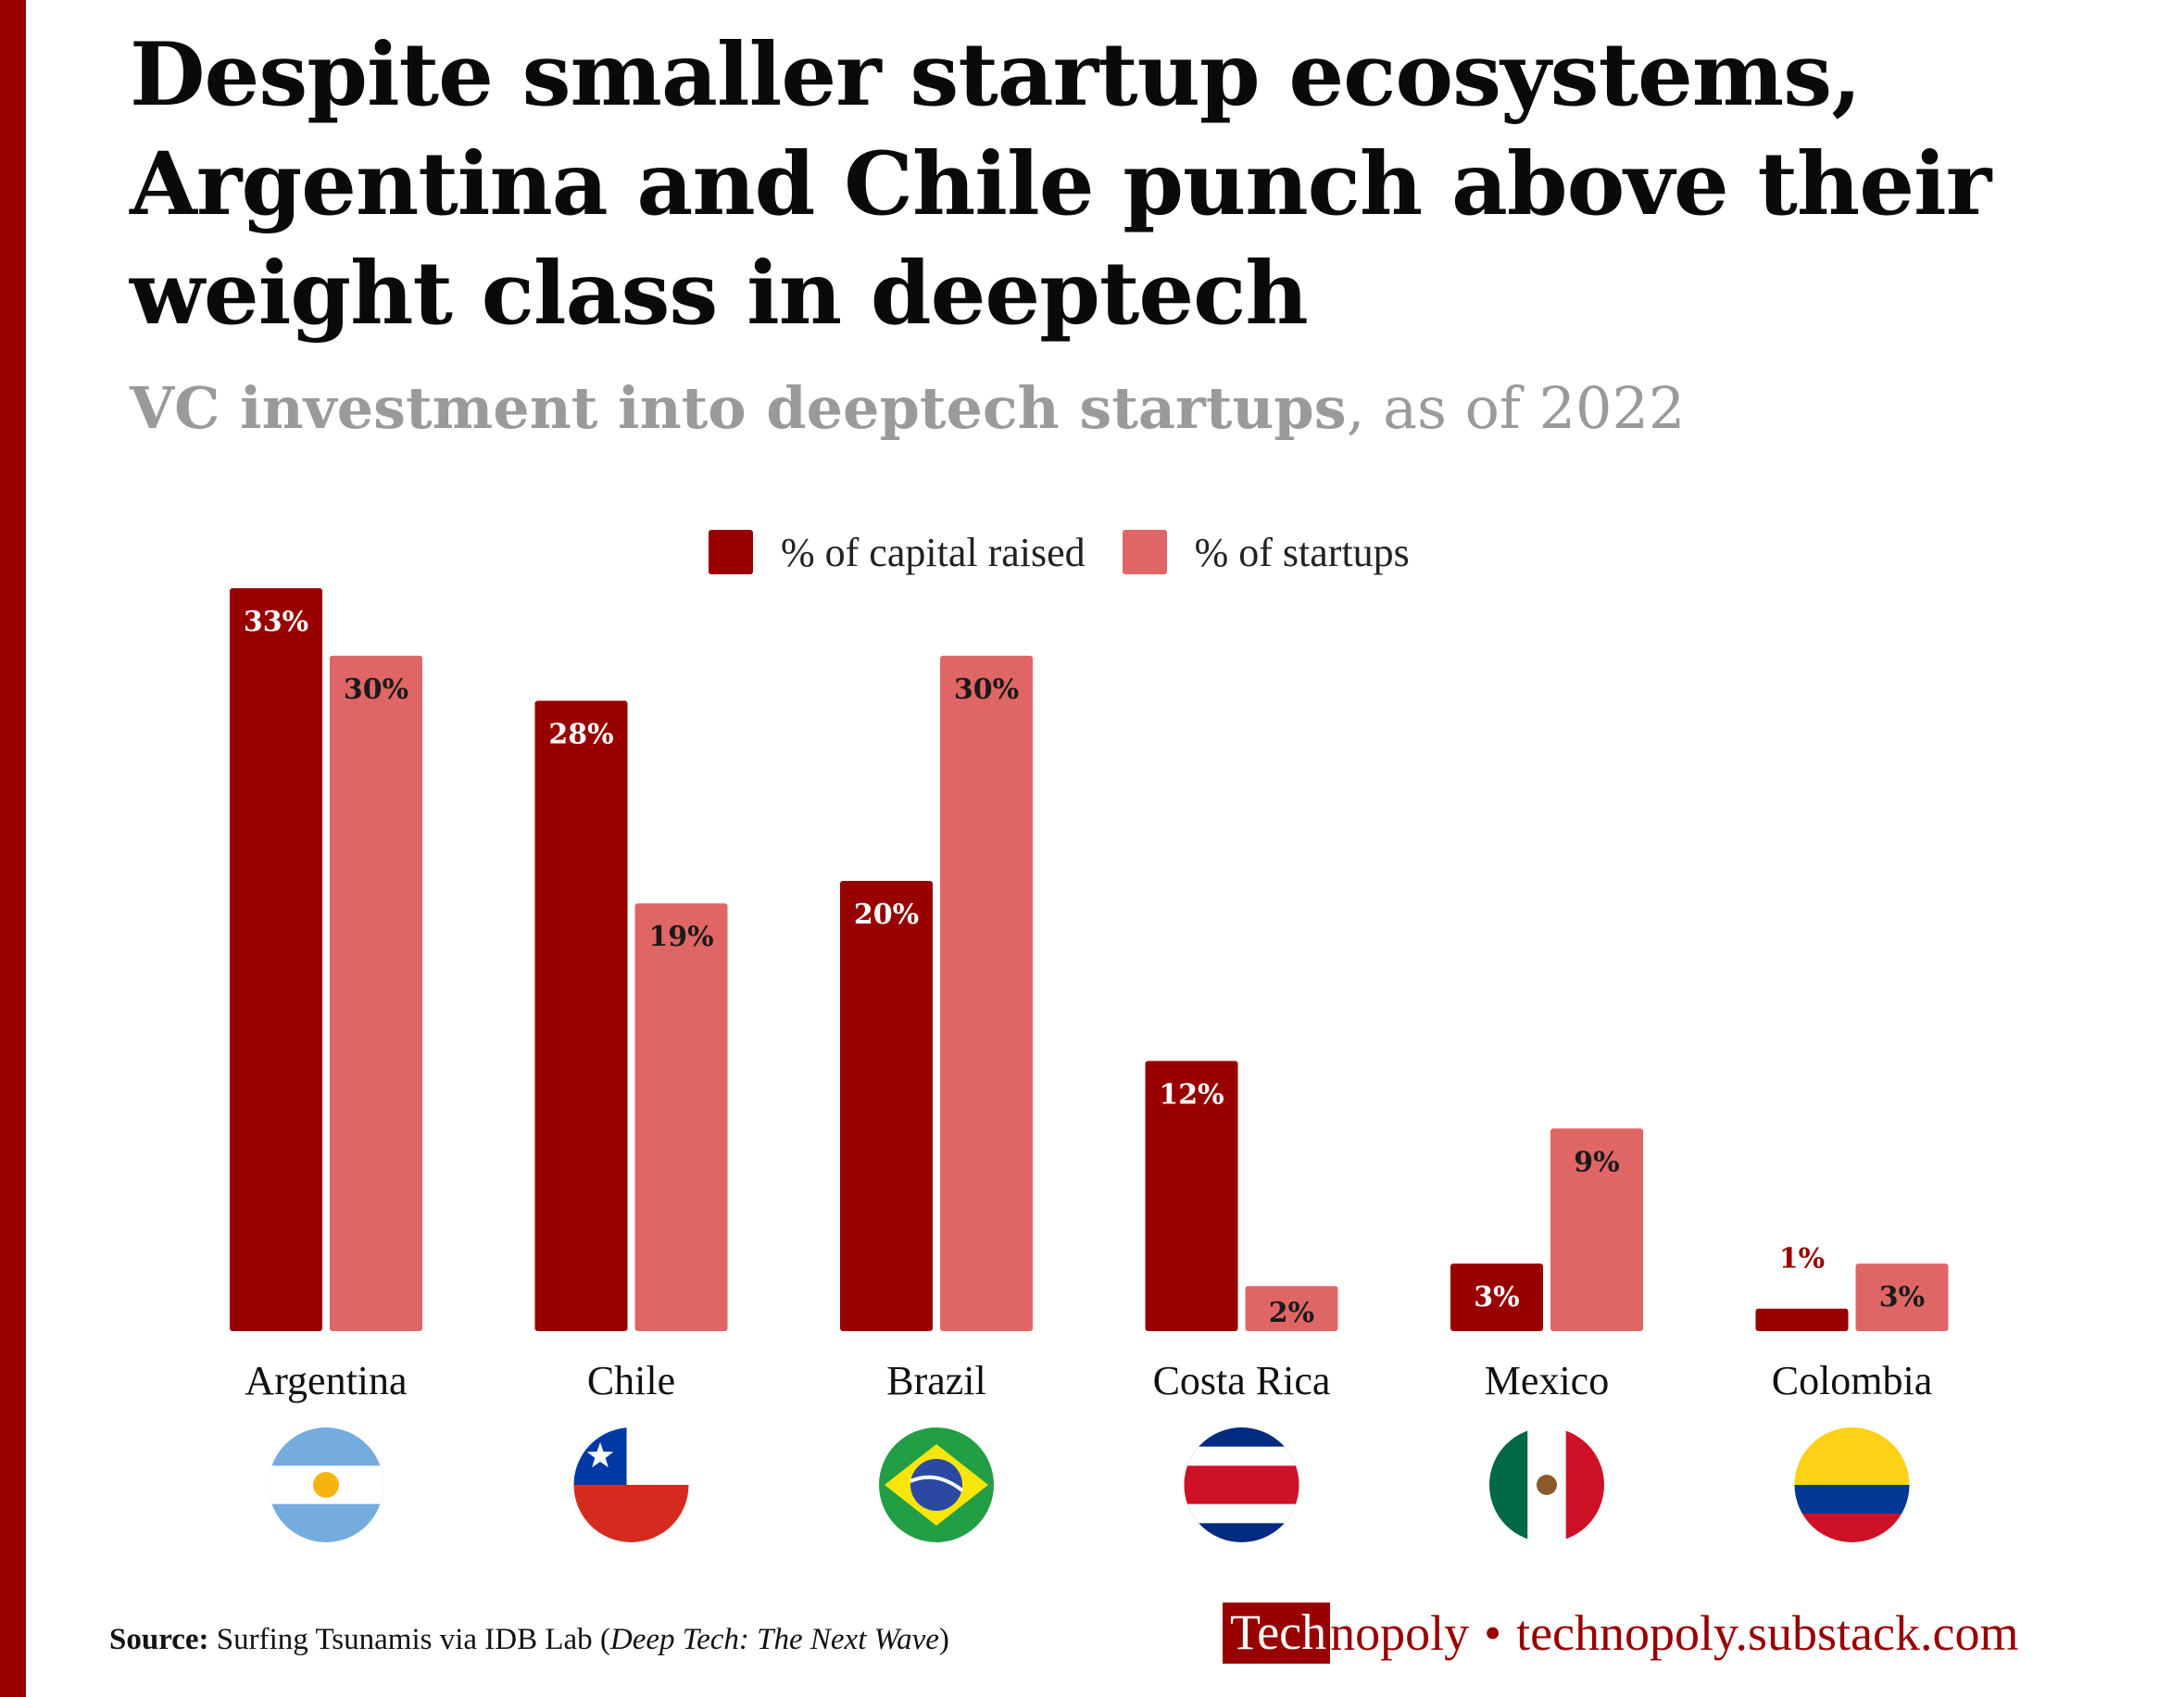 This screenshot has width=2184, height=1697. What do you see at coordinates (326, 1380) in the screenshot?
I see `category-label-argentina: Argentina` at bounding box center [326, 1380].